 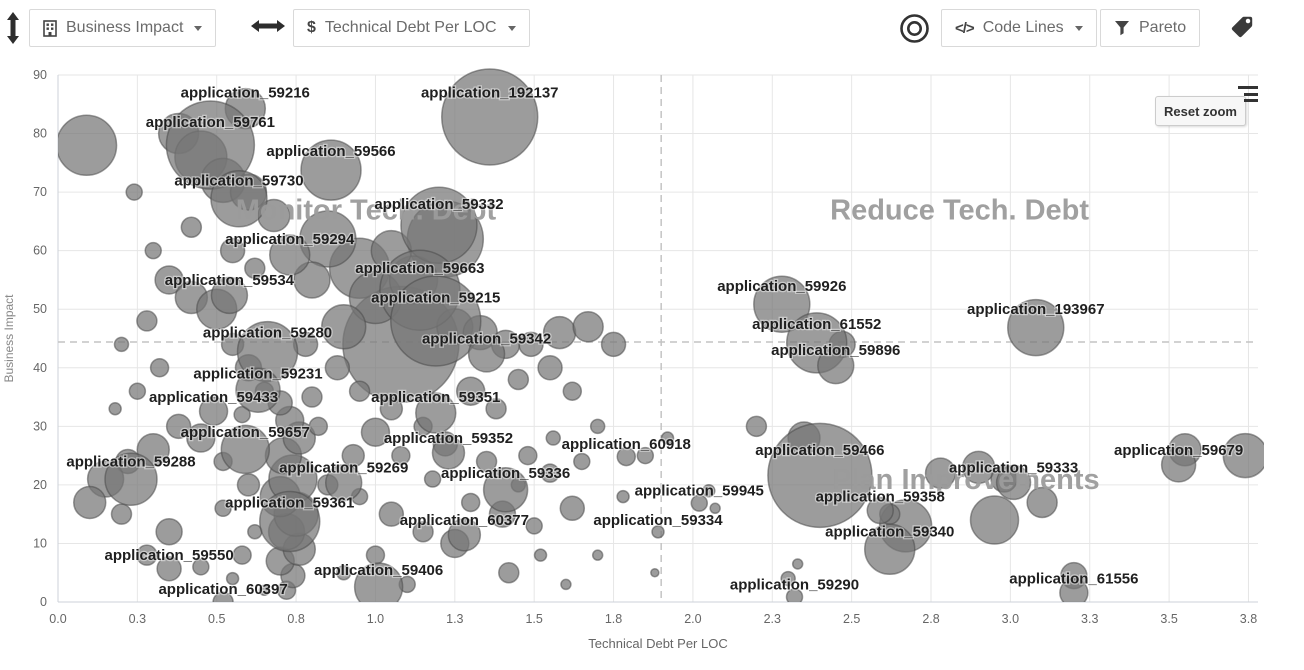 I want to click on reset-zoom-button: Reset zoom, so click(x=1200, y=111).